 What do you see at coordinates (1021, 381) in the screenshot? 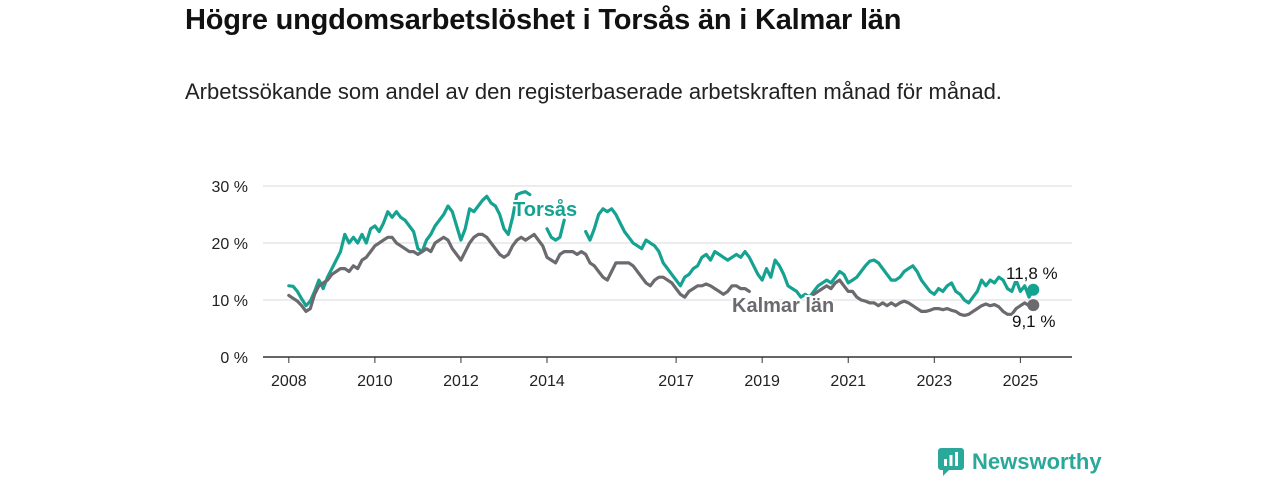
I see `x-tick-label: 2025` at bounding box center [1021, 381].